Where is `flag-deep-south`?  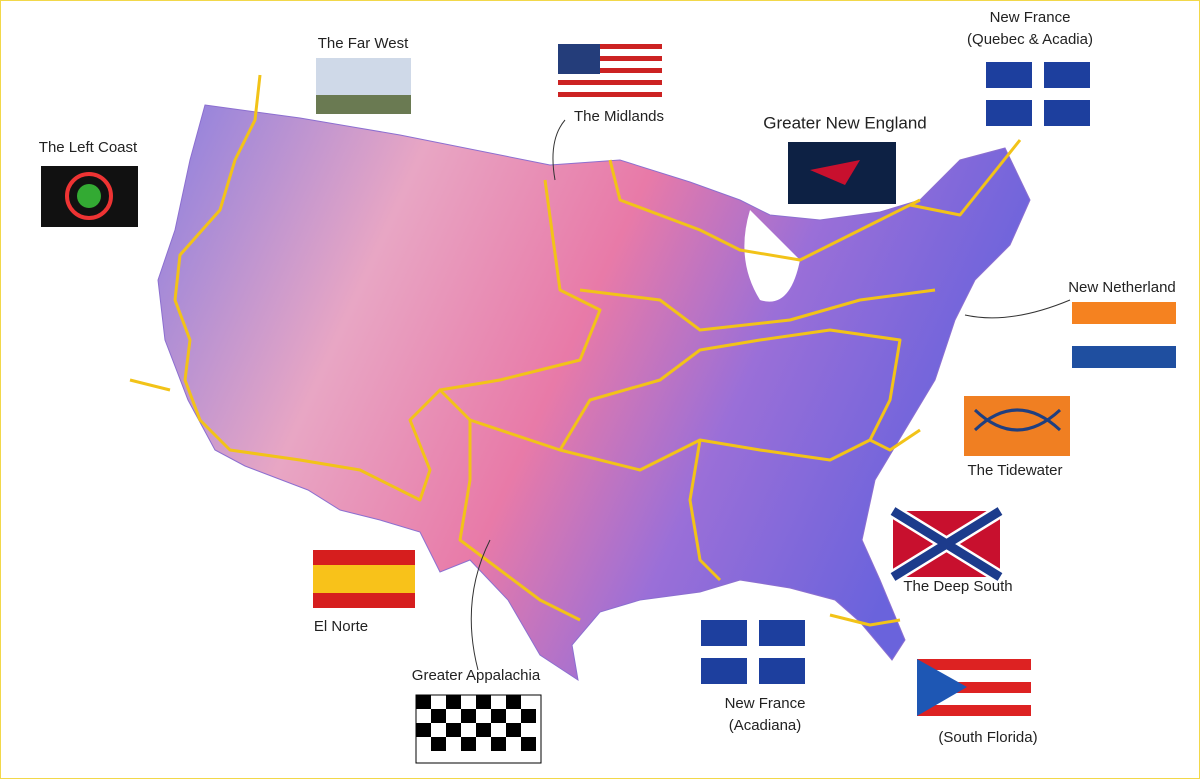
flag-deep-south is located at coordinates (946, 544).